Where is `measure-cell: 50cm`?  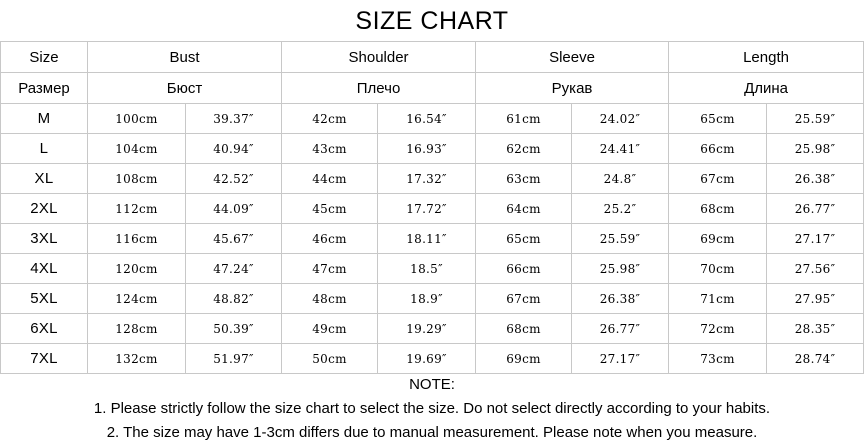
measure-cell: 50cm is located at coordinates (330, 358).